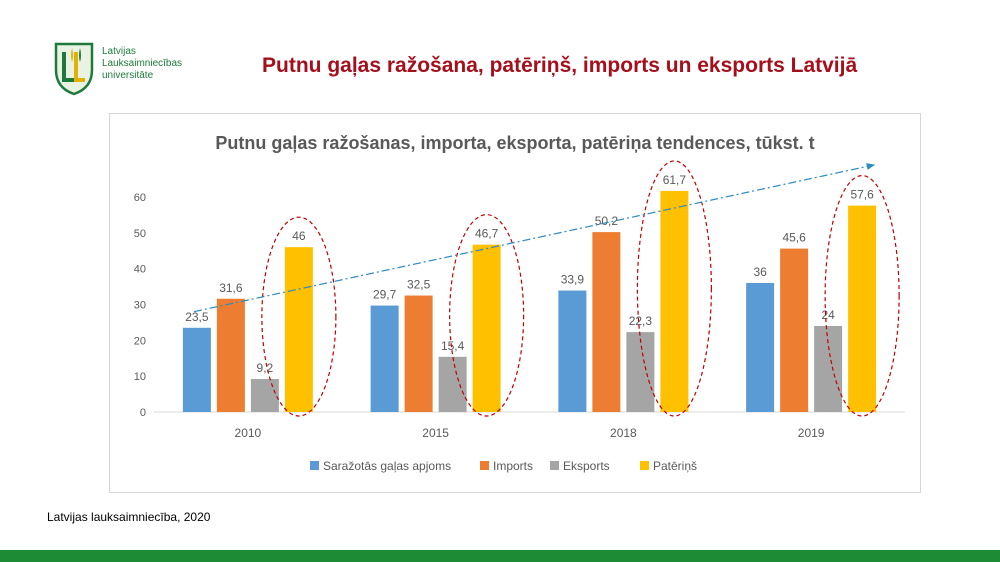  Describe the element at coordinates (641, 321) in the screenshot. I see `data-label: 22,3` at that location.